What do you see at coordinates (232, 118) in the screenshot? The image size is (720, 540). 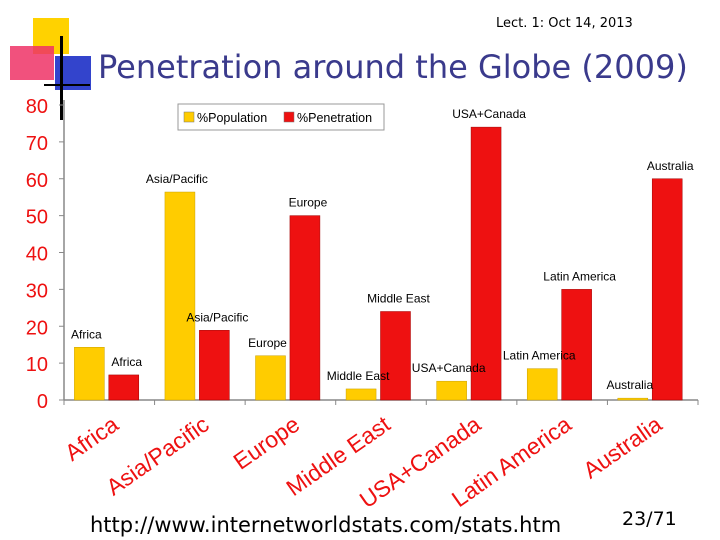 I see `legend-entry-label: %Population` at bounding box center [232, 118].